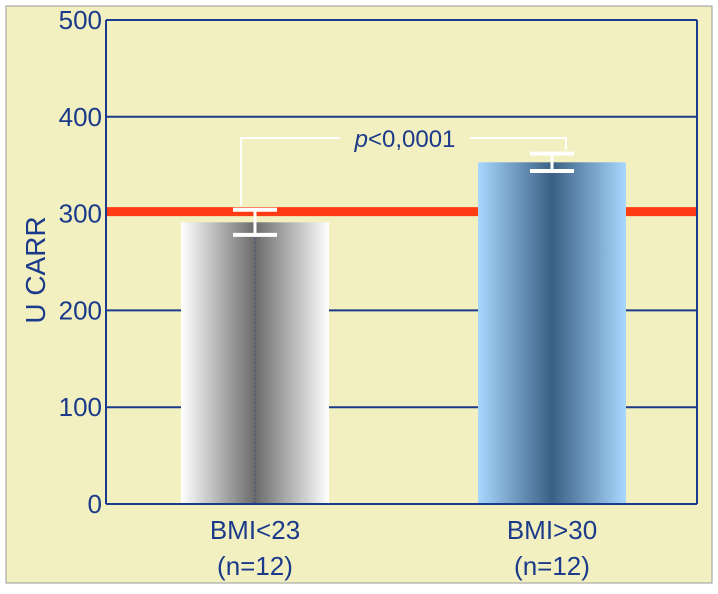  I want to click on significance-label: p<0,0001, so click(405, 139).